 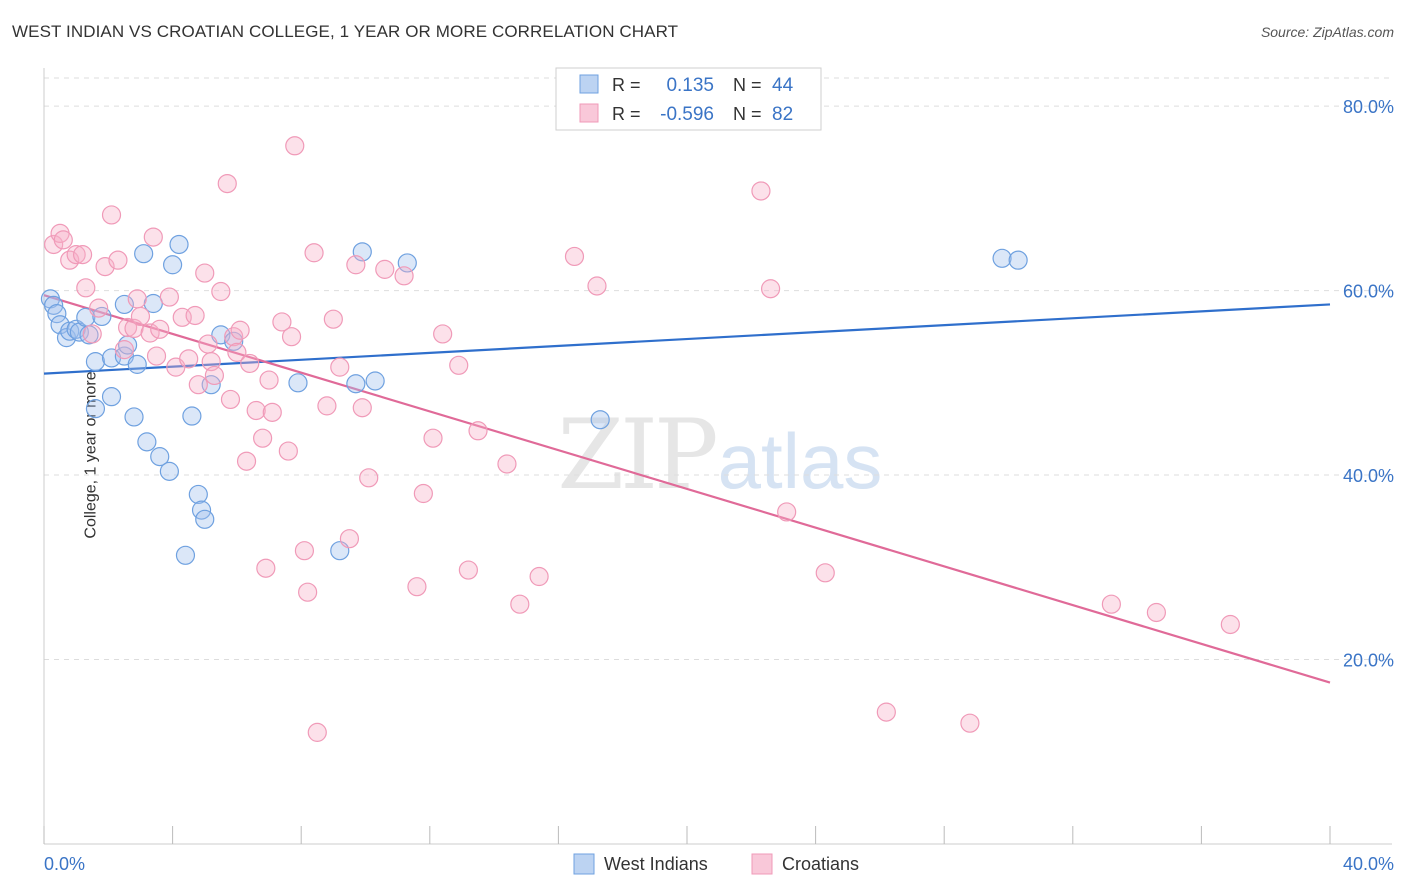 I want to click on croatians-swatch, so click(x=589, y=113).